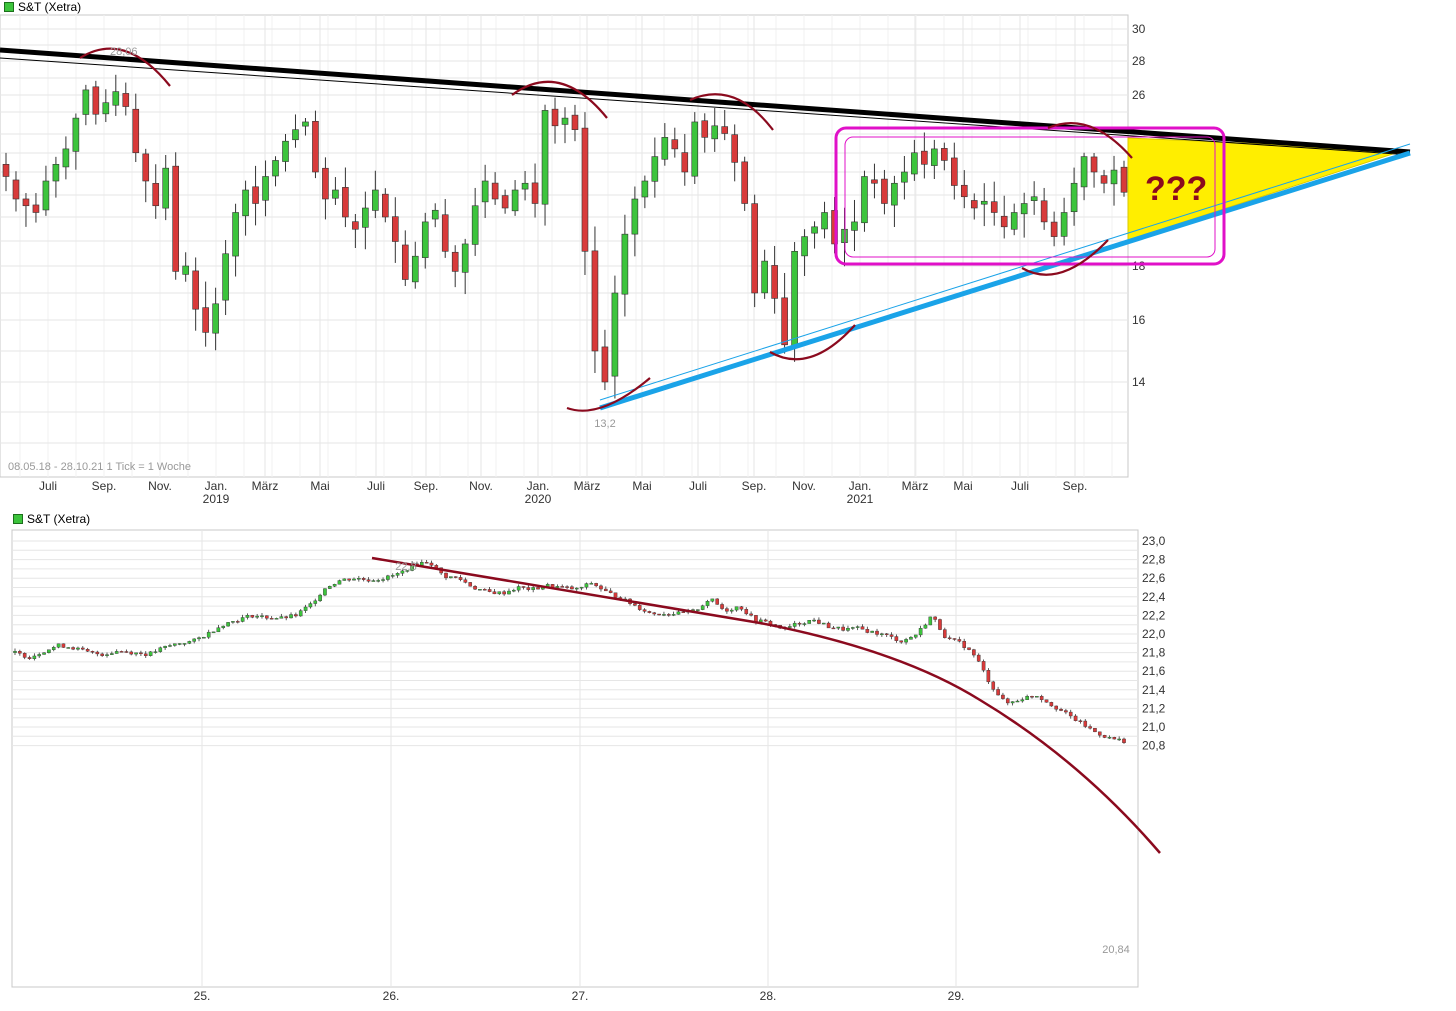 This screenshot has width=1456, height=1011. Describe the element at coordinates (1116, 950) in the screenshot. I see `low-label: 20,84` at that location.